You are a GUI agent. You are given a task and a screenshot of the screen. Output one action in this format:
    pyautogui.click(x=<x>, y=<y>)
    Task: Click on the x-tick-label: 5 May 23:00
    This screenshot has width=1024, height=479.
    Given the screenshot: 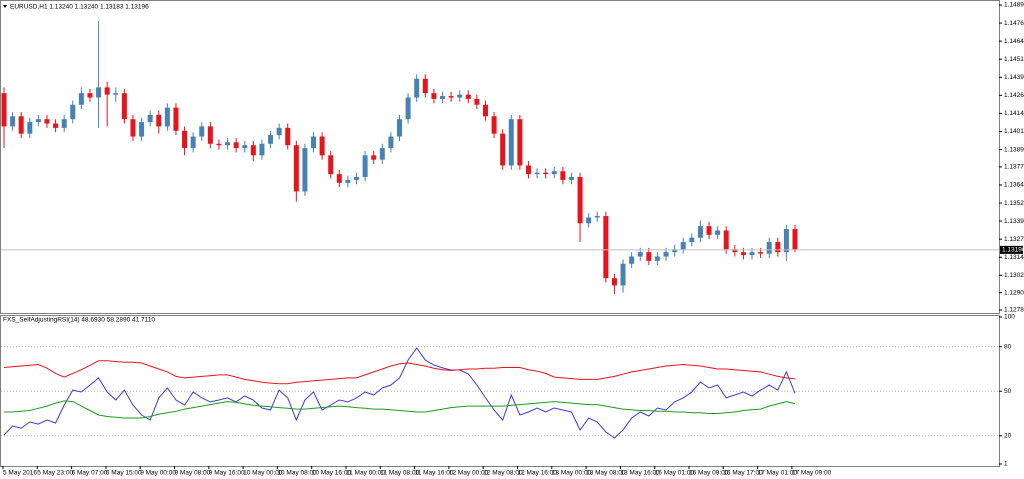 What is the action you would take?
    pyautogui.click(x=55, y=473)
    